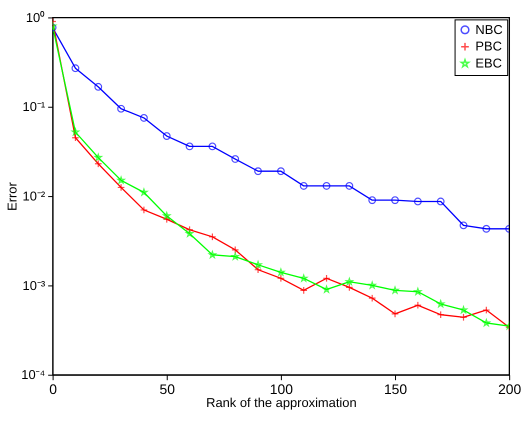 This screenshot has width=531, height=421. Describe the element at coordinates (53, 389) in the screenshot. I see `x-tick-label: 0` at that location.